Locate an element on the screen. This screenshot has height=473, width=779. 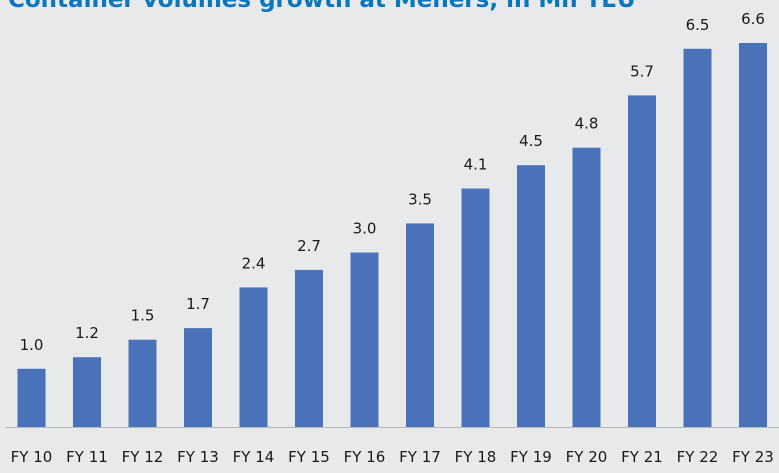
value-label: 4.5 is located at coordinates (531, 141).